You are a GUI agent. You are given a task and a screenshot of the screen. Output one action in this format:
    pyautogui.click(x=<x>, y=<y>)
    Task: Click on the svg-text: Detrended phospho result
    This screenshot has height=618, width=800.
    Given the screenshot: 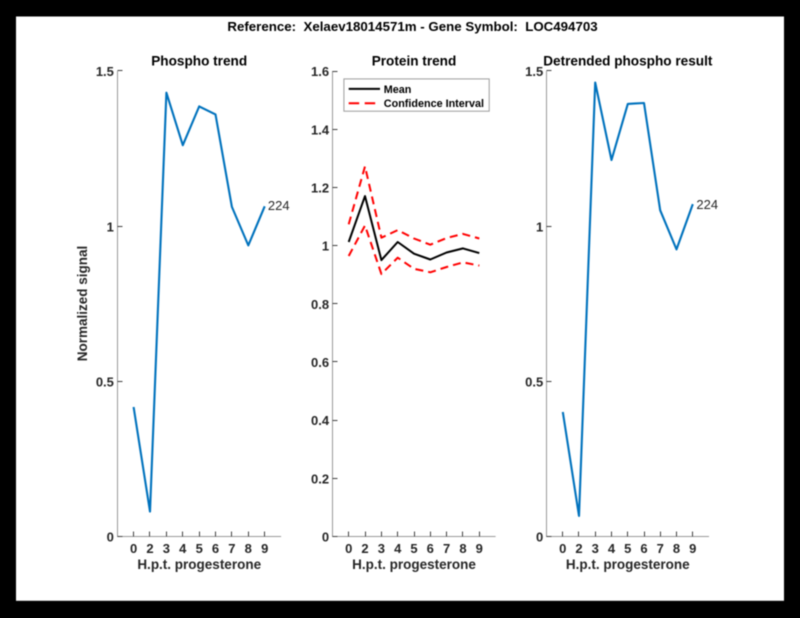 What is the action you would take?
    pyautogui.click(x=628, y=60)
    